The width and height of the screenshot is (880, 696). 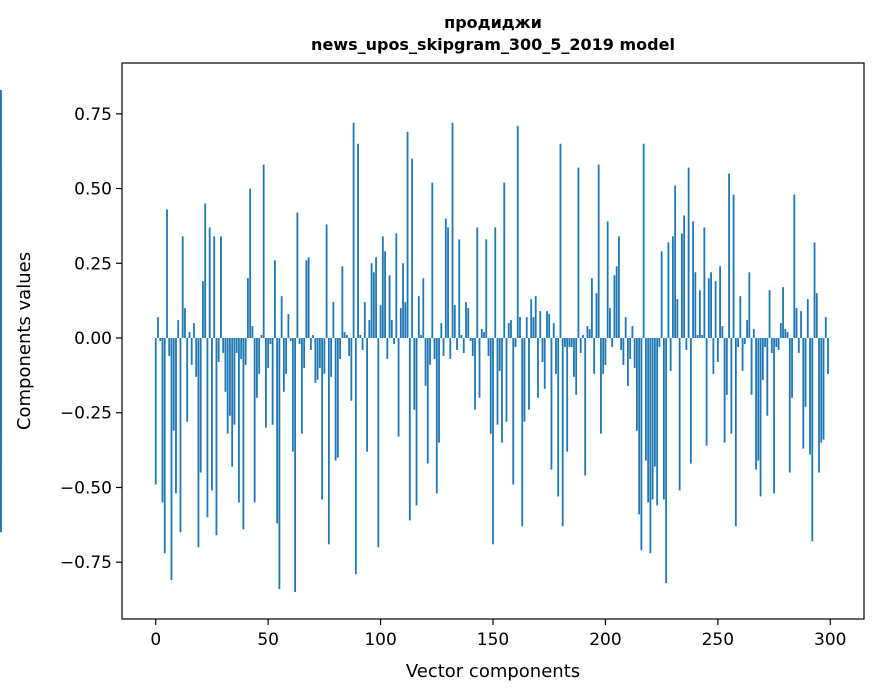 What do you see at coordinates (498, 634) in the screenshot?
I see `x-axis: 0 50 100 150 200 250 300` at bounding box center [498, 634].